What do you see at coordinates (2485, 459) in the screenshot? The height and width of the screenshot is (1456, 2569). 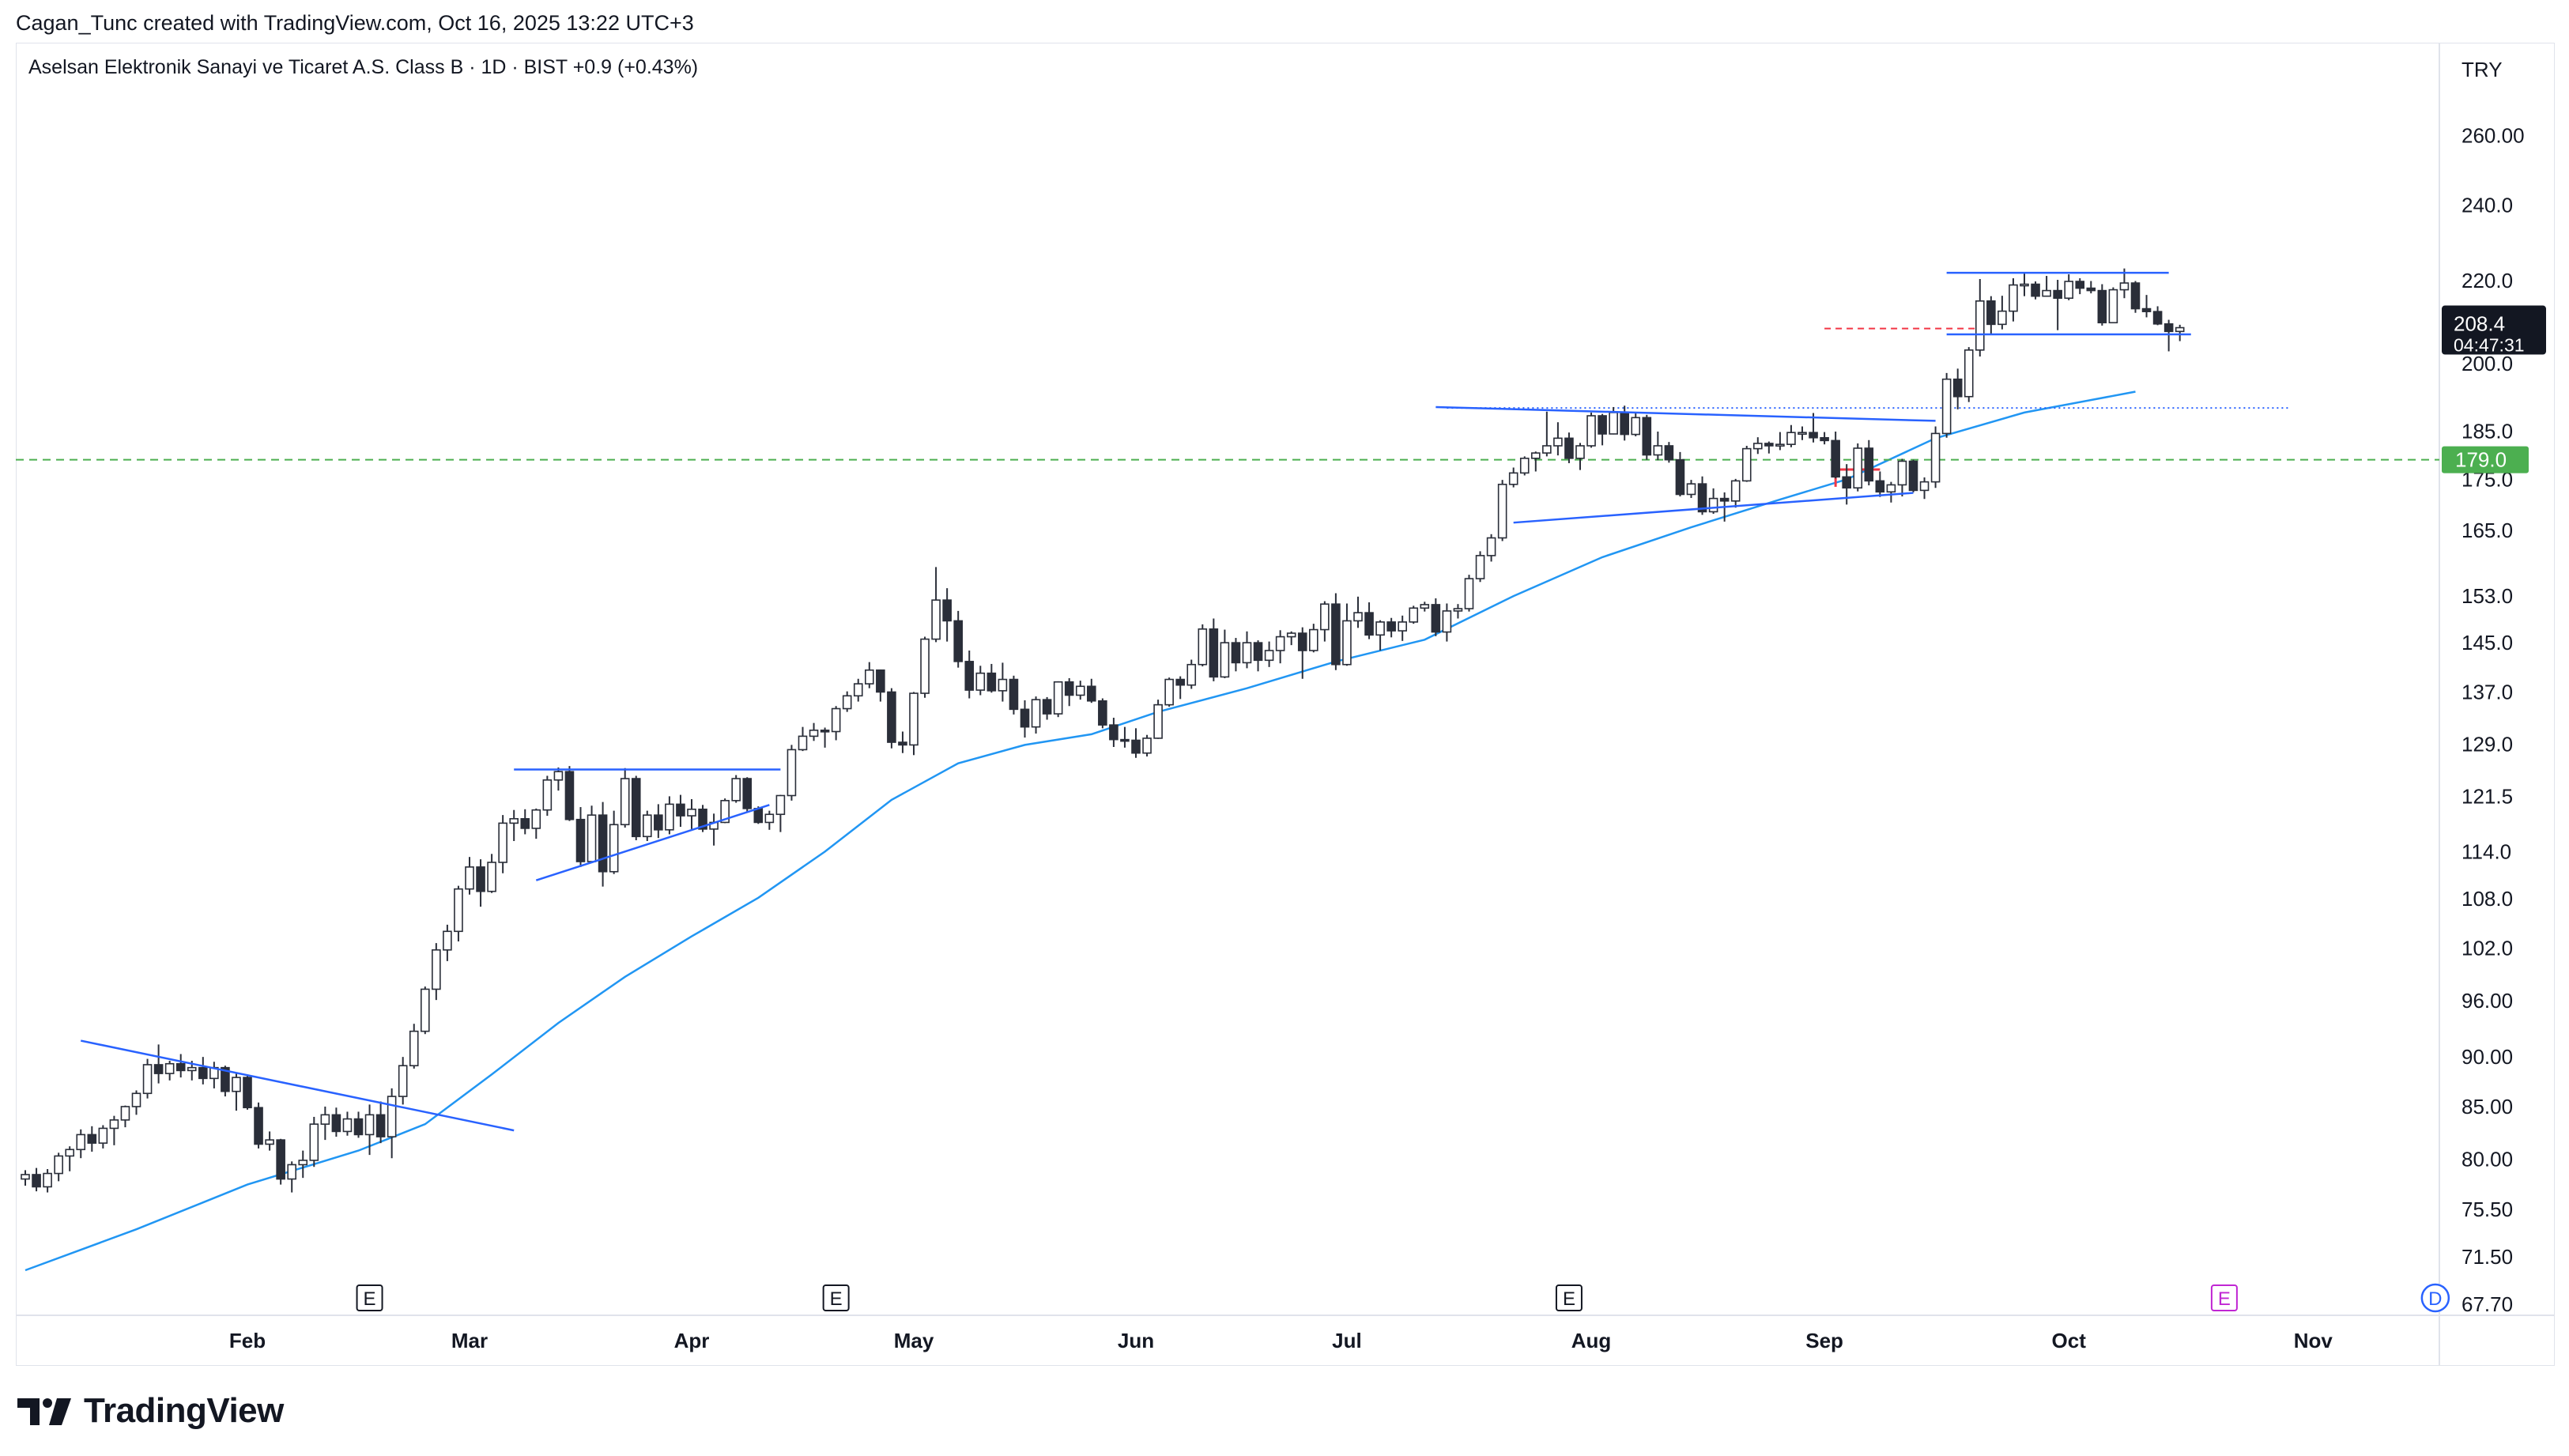 I see `level-price-tag` at bounding box center [2485, 459].